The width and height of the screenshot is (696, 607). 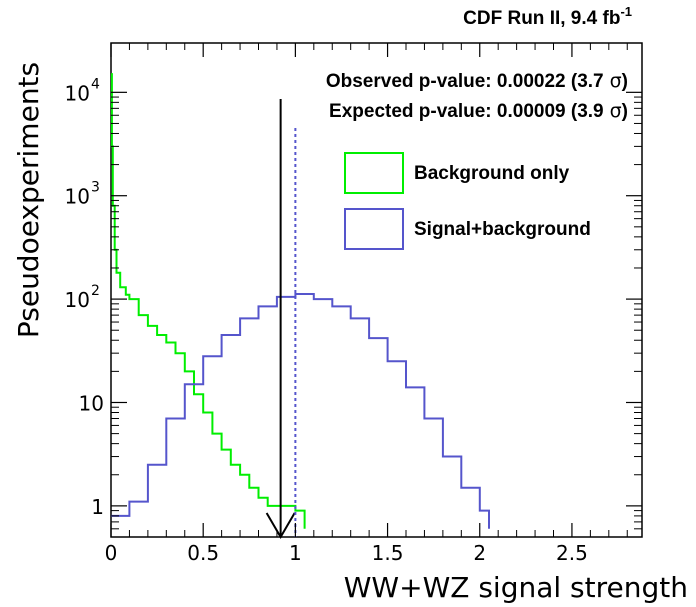 What do you see at coordinates (280, 525) in the screenshot?
I see `observed-arrowhead` at bounding box center [280, 525].